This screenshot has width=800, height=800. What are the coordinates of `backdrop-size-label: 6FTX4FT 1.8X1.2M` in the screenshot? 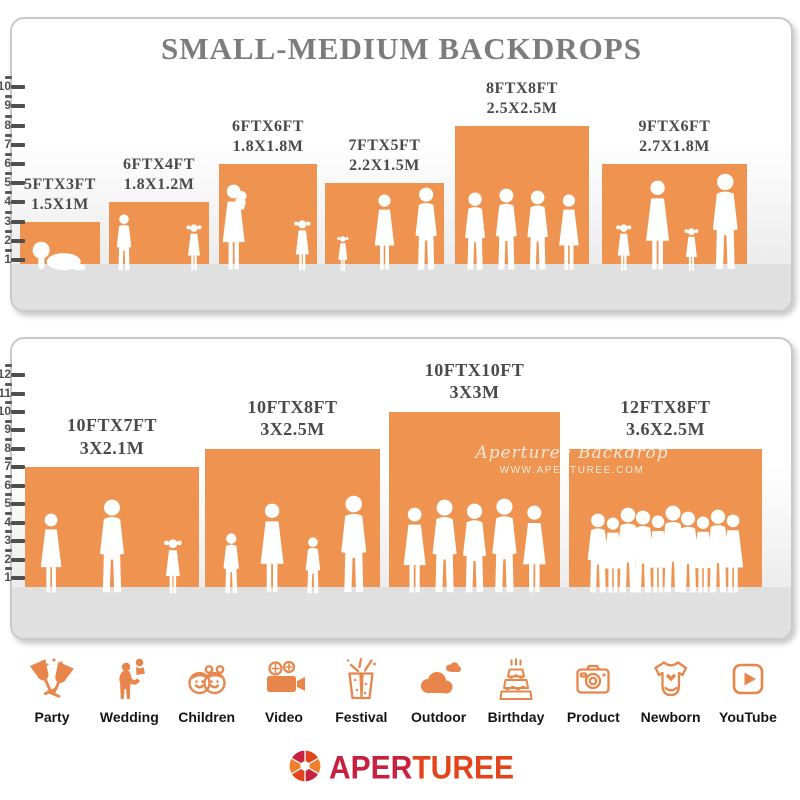 It's located at (159, 175).